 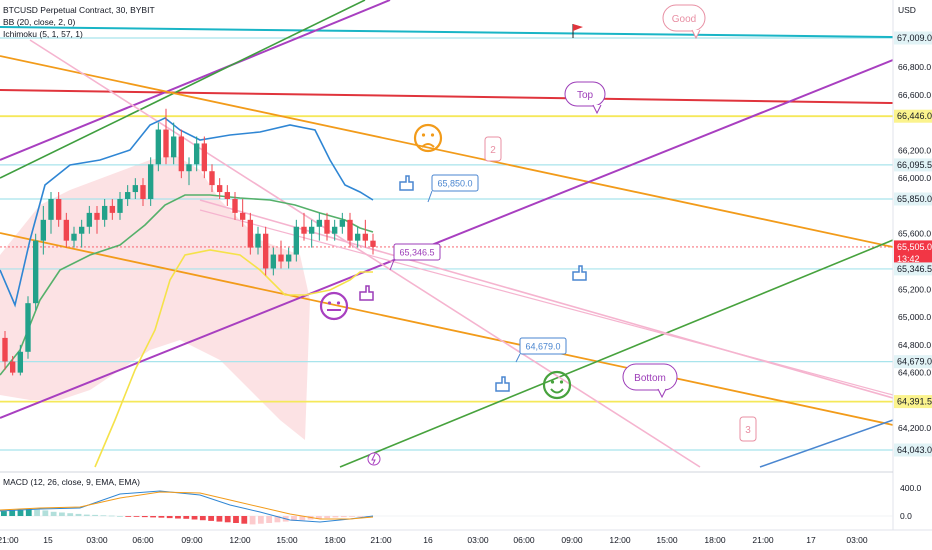 I want to click on price-tag-text: 65,850.0, so click(x=914, y=199).